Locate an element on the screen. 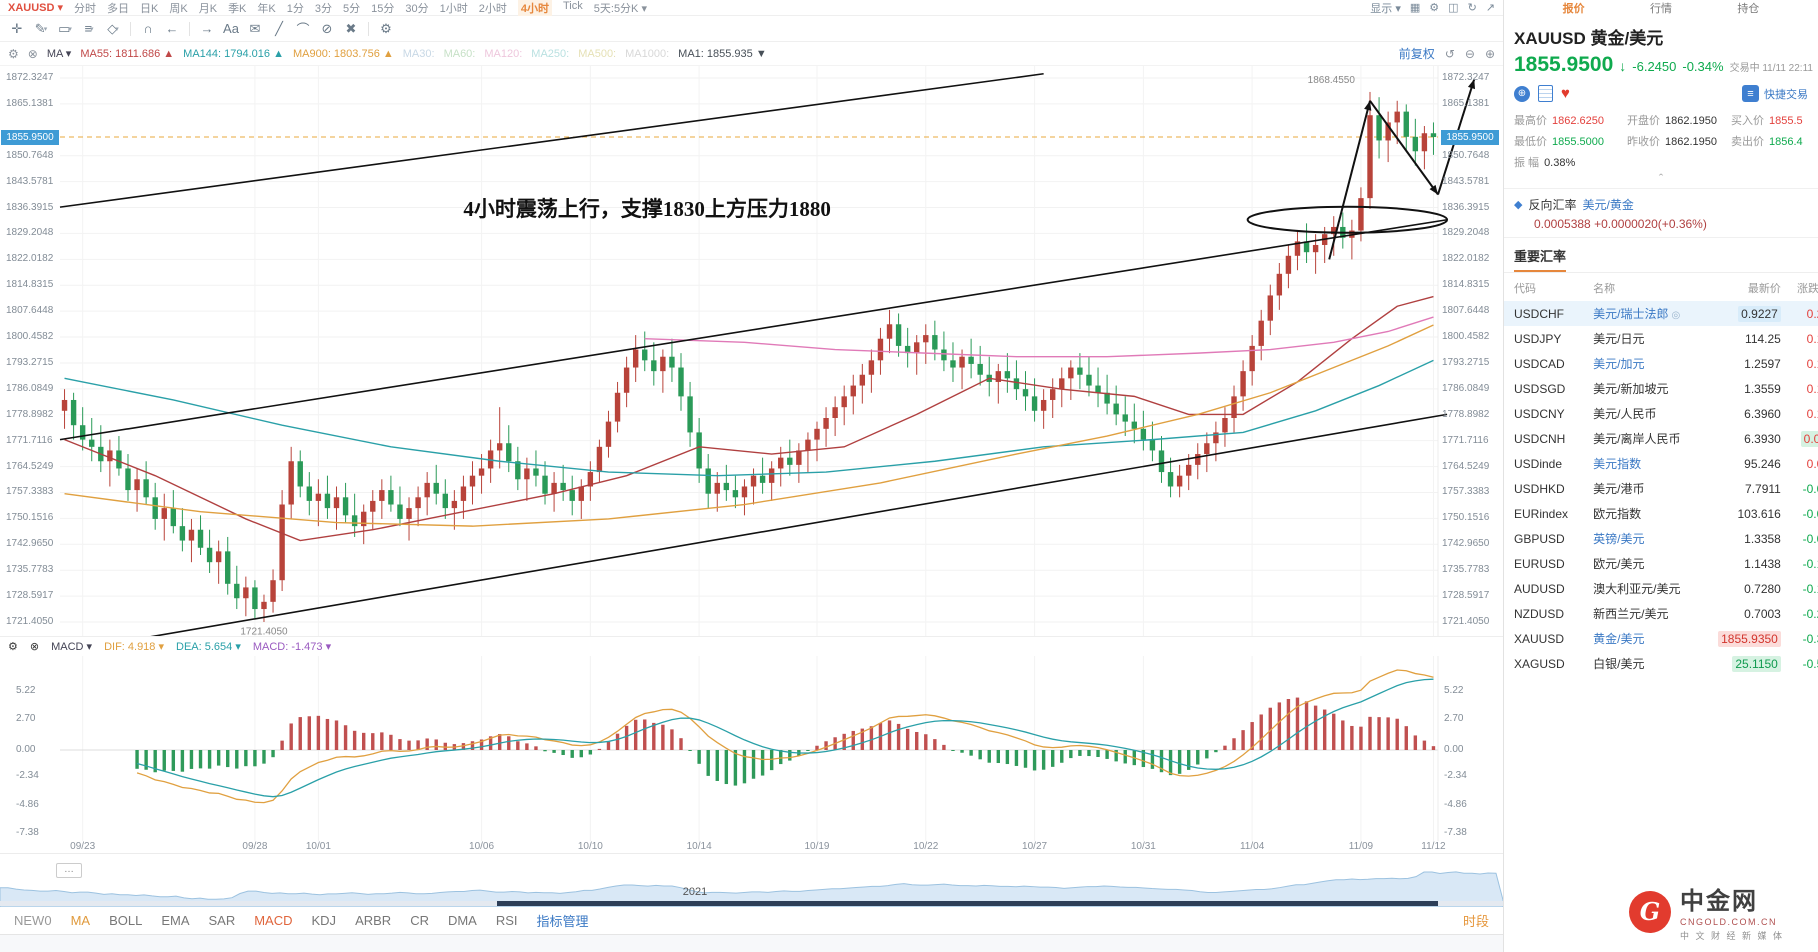 The width and height of the screenshot is (1818, 952). rates-row-USDCNH: USDCNH 美元/离岸人民币 6.3930 0.07 is located at coordinates (1661, 438).